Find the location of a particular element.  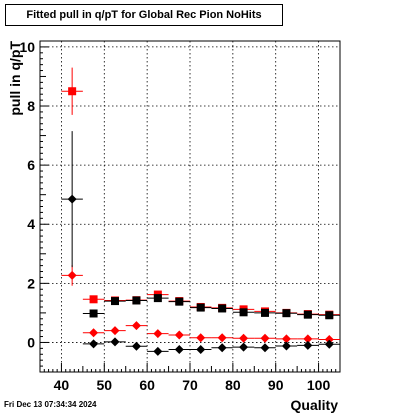

x-axis-label: Quality is located at coordinates (315, 405).